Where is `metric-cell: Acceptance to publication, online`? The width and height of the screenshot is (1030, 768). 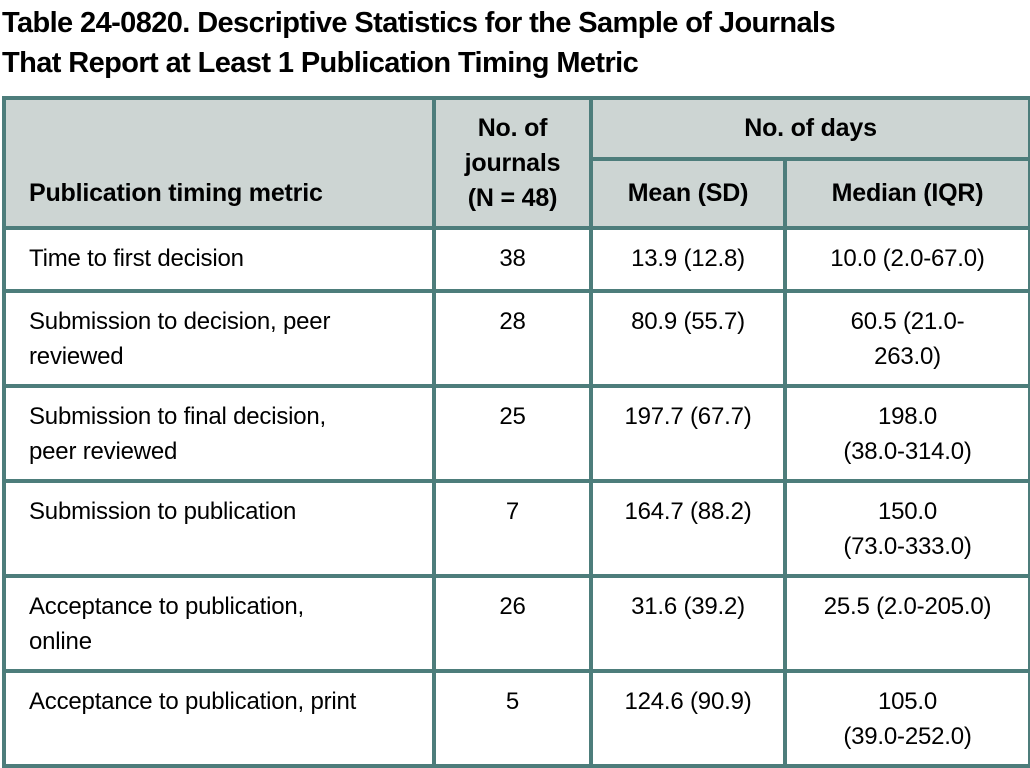 metric-cell: Acceptance to publication, online is located at coordinates (219, 623).